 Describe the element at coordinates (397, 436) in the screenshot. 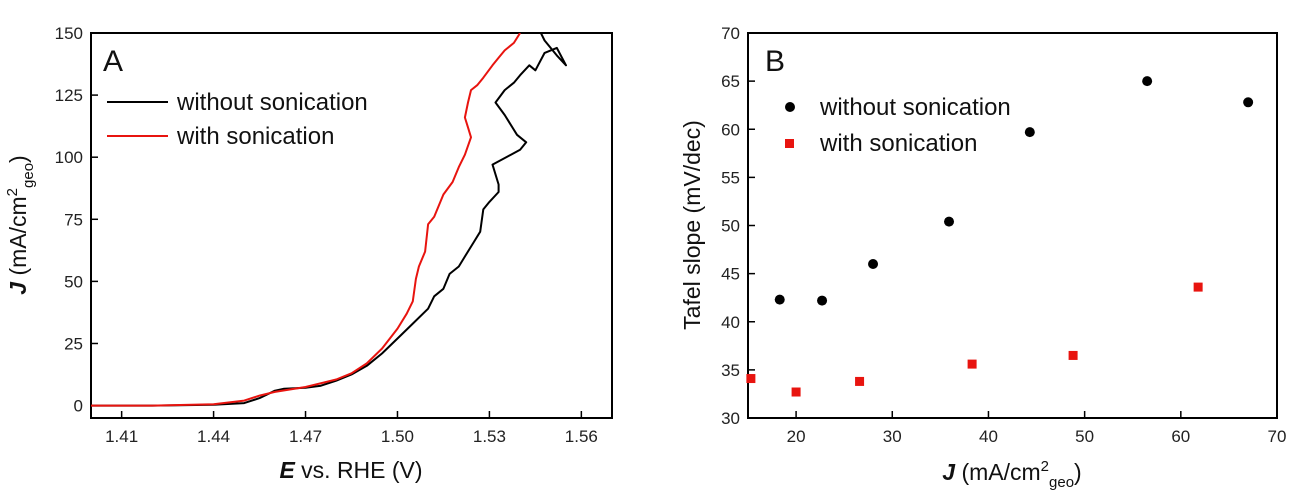

I see `panel-a-x-tick-label: 1.50` at that location.